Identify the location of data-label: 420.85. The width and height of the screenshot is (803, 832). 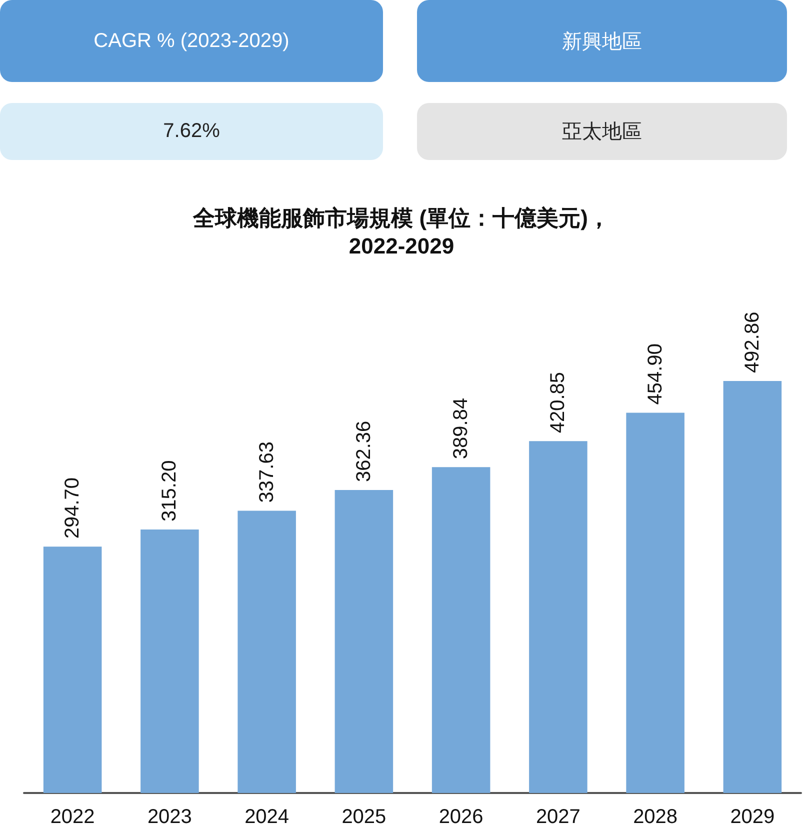
(558, 403).